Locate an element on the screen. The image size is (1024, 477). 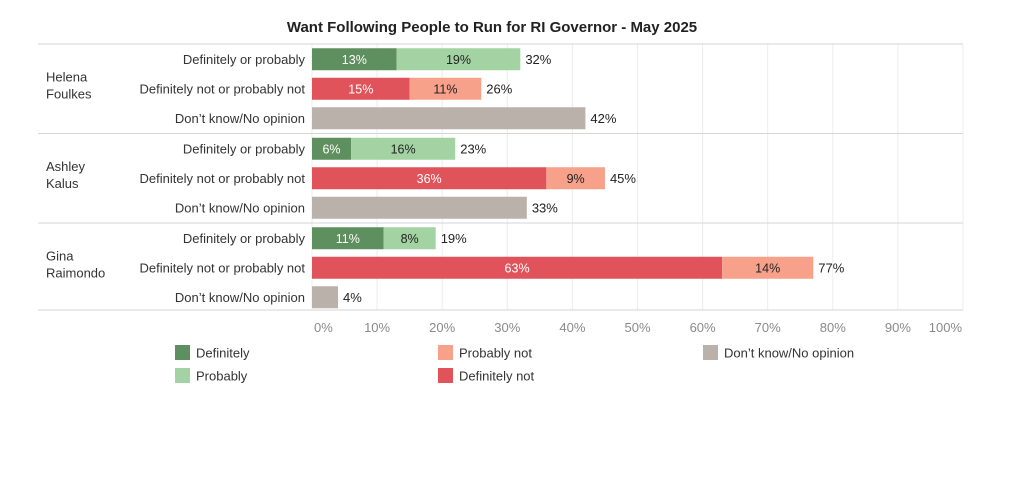
group-label-line: Ashley is located at coordinates (66, 166).